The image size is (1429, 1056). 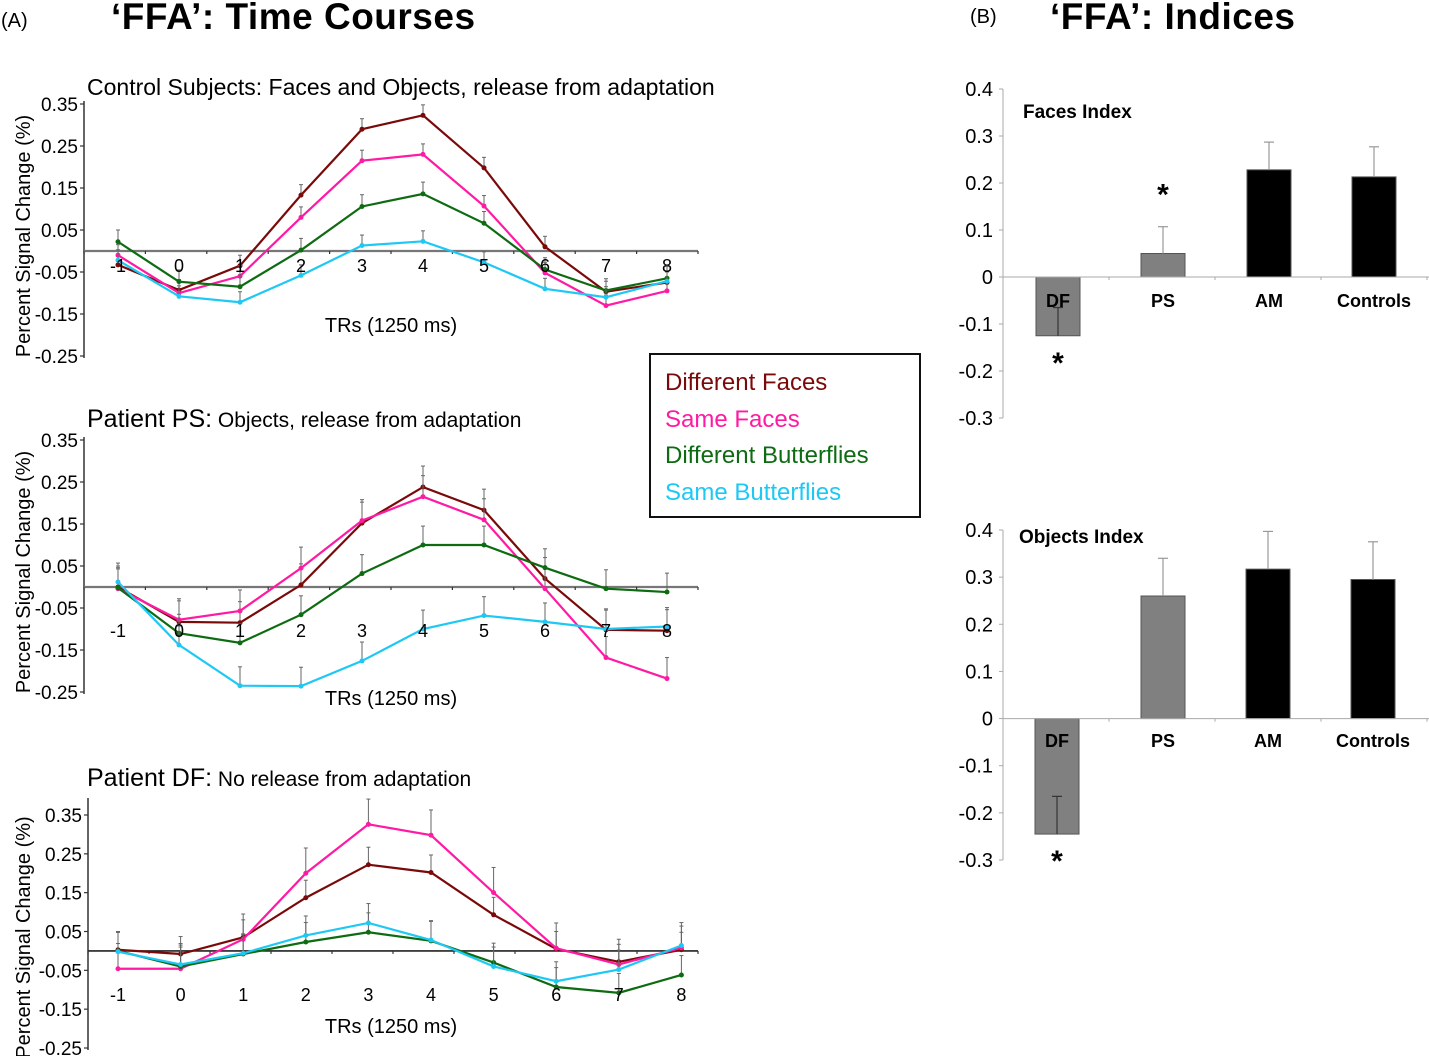 I want to click on x-tick-label: 6, so click(x=545, y=266).